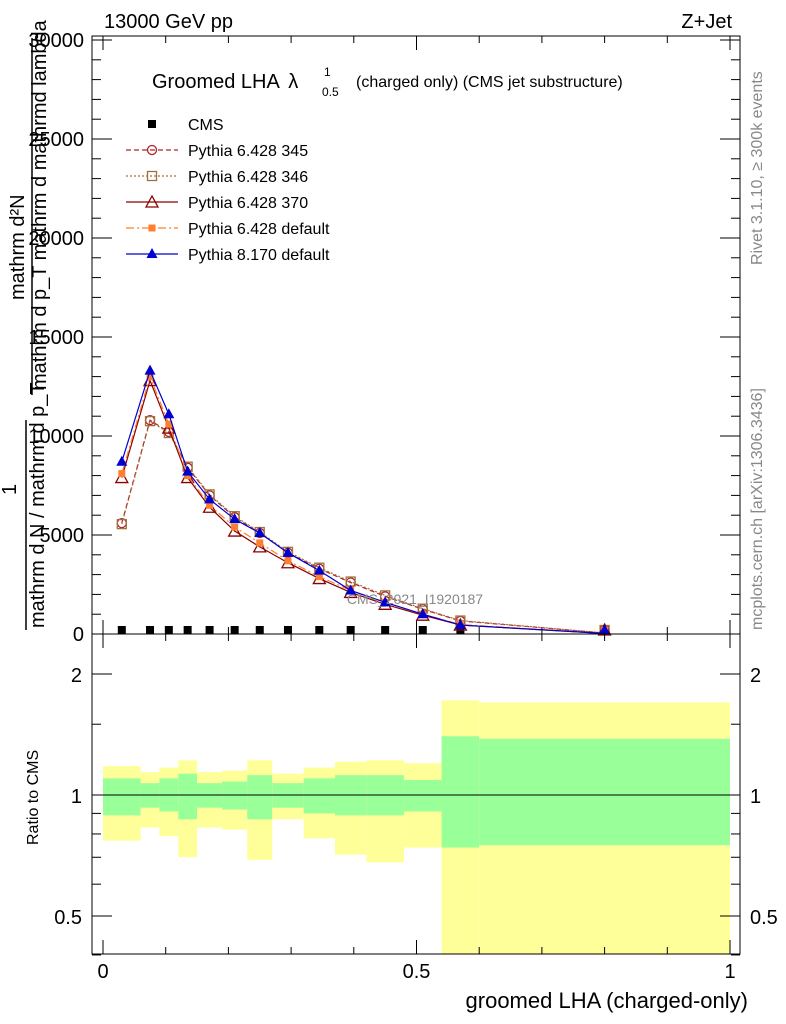 The width and height of the screenshot is (786, 1024). I want to click on ratio-ytick-label-right: 2, so click(755, 676).